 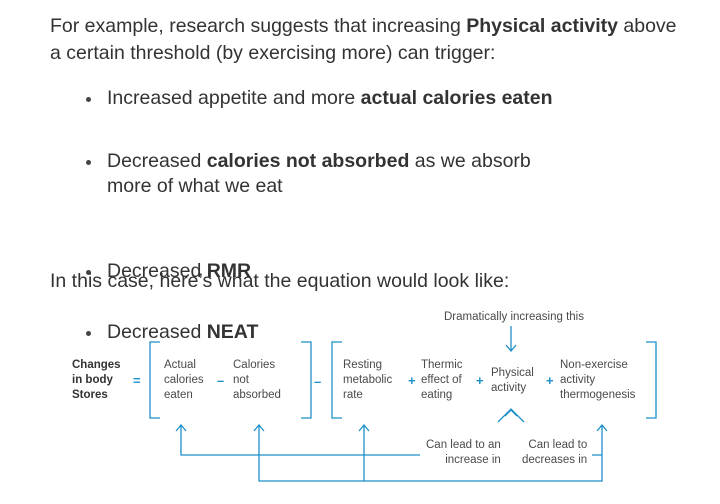 I want to click on physical-activity-label: Physical activity, so click(x=512, y=380).